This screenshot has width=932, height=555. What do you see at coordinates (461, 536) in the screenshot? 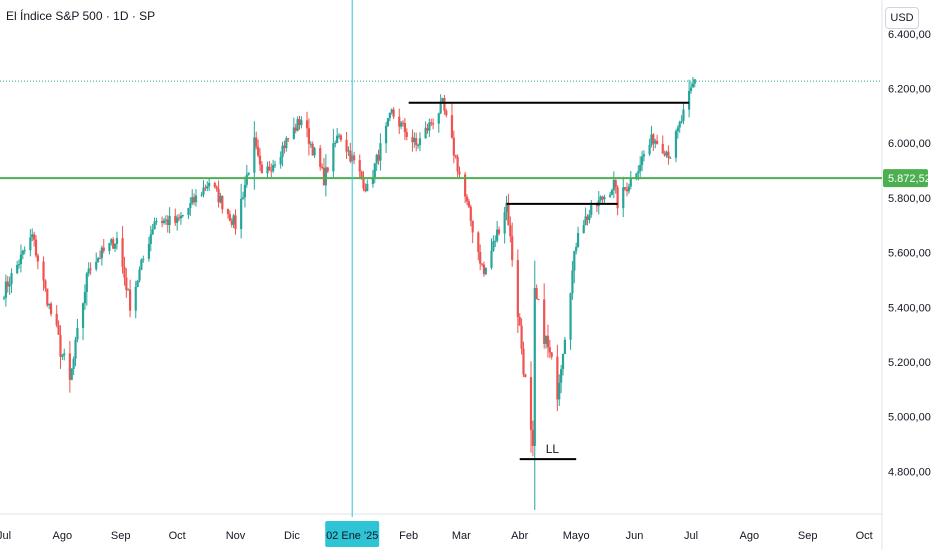
I see `x-tick-label: Mar` at bounding box center [461, 536].